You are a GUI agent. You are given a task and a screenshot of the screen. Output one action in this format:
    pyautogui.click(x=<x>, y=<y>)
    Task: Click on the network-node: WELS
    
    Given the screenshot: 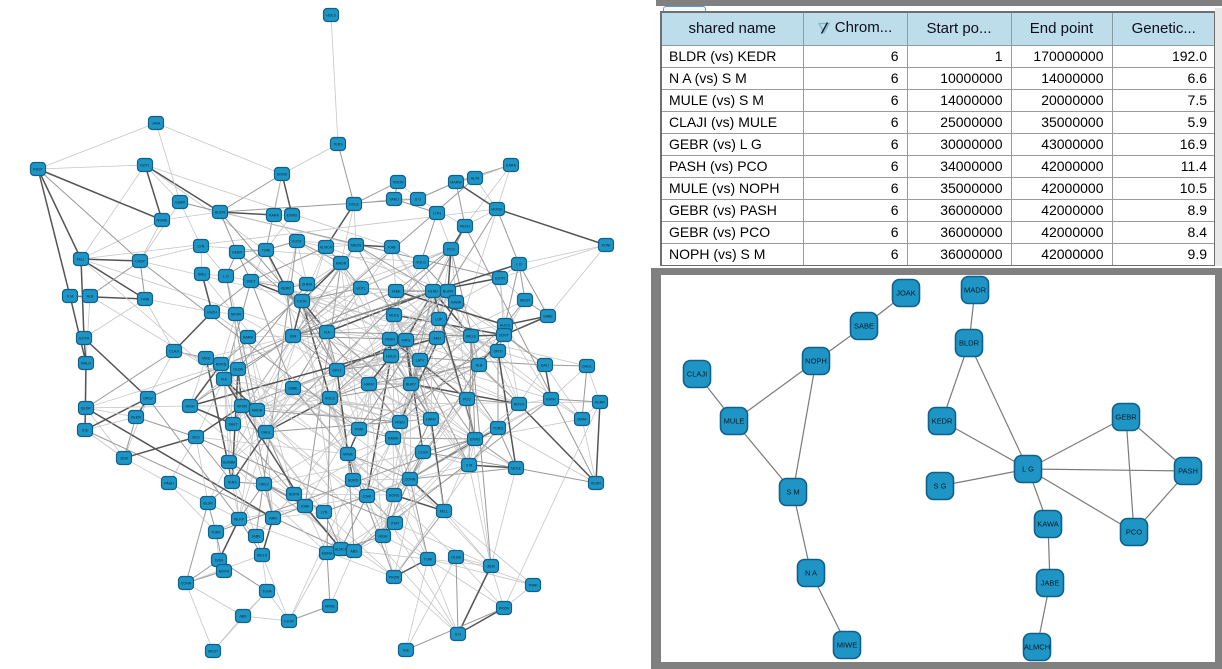 What is the action you would take?
    pyautogui.click(x=262, y=555)
    